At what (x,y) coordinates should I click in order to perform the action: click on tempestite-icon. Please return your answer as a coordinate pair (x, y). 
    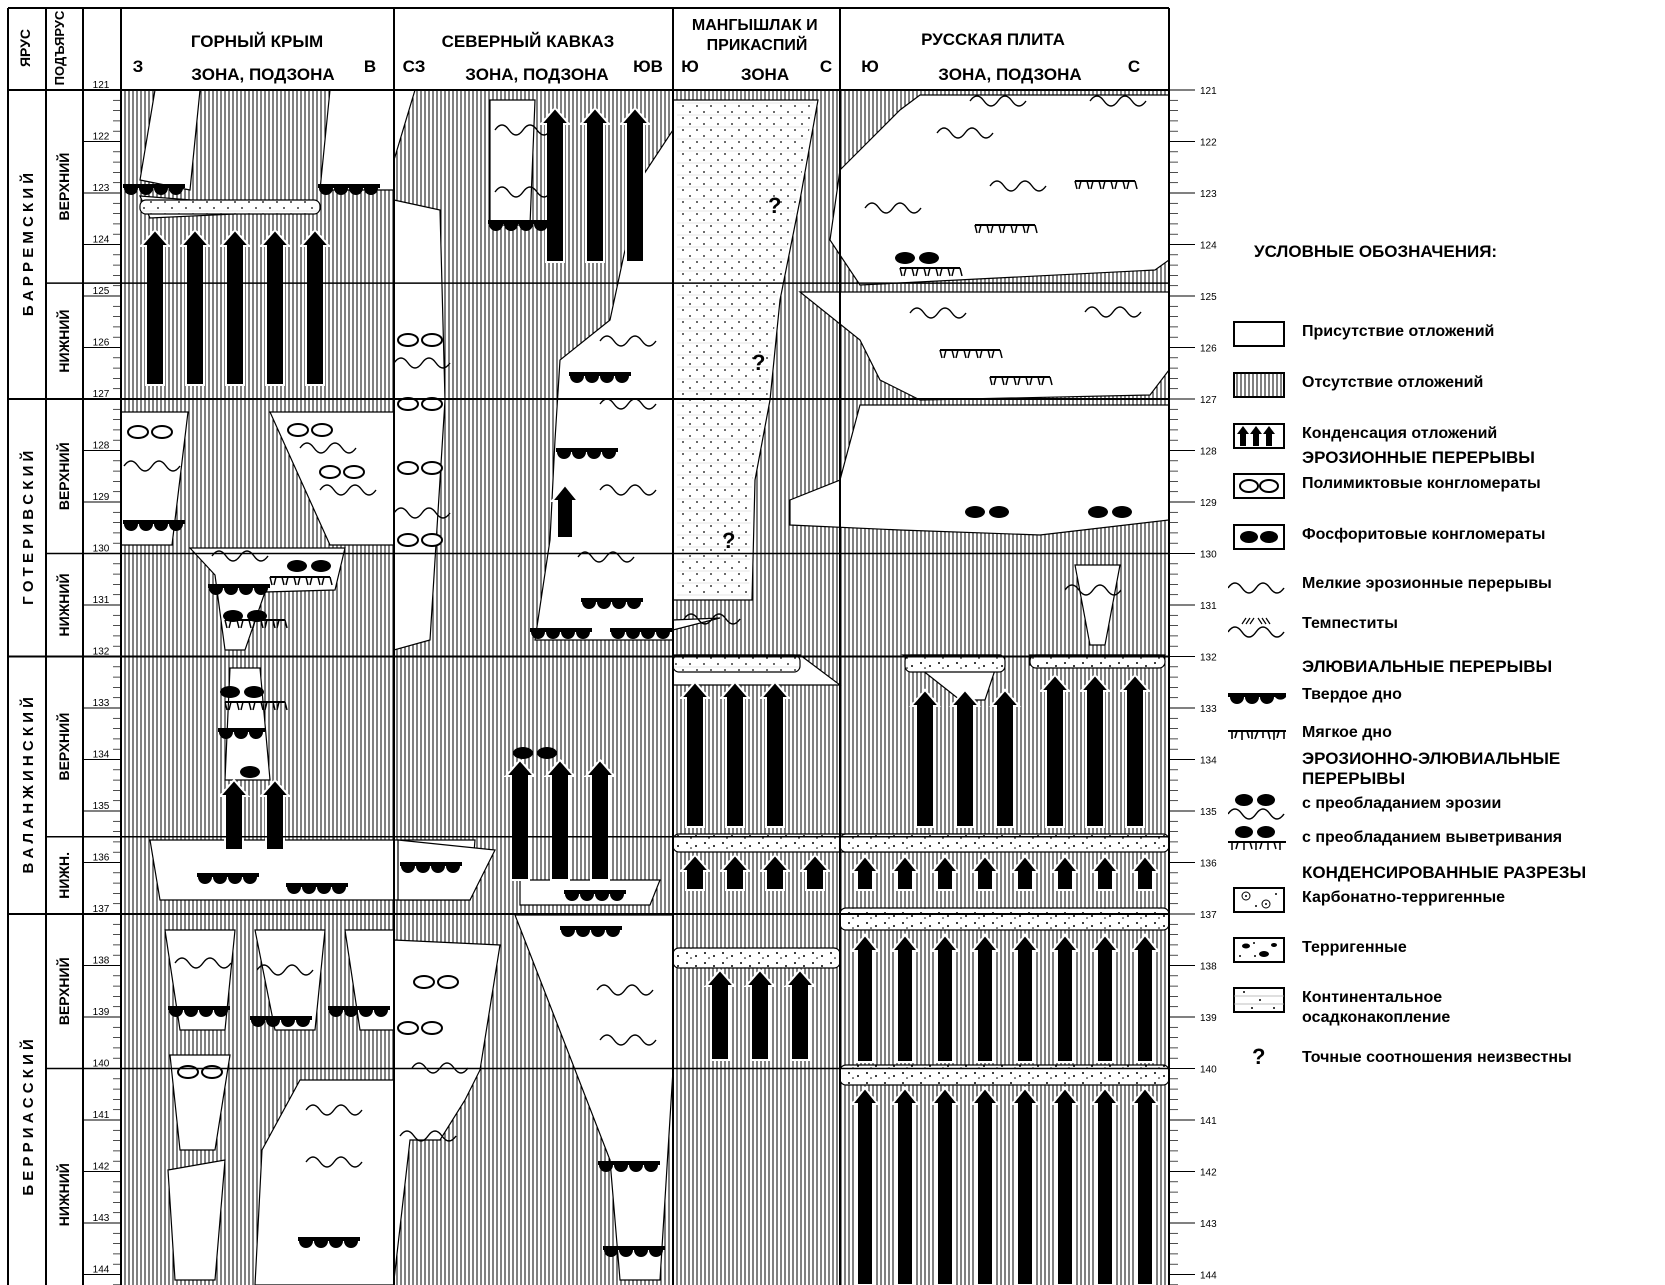
    Looking at the image, I should click on (1256, 627).